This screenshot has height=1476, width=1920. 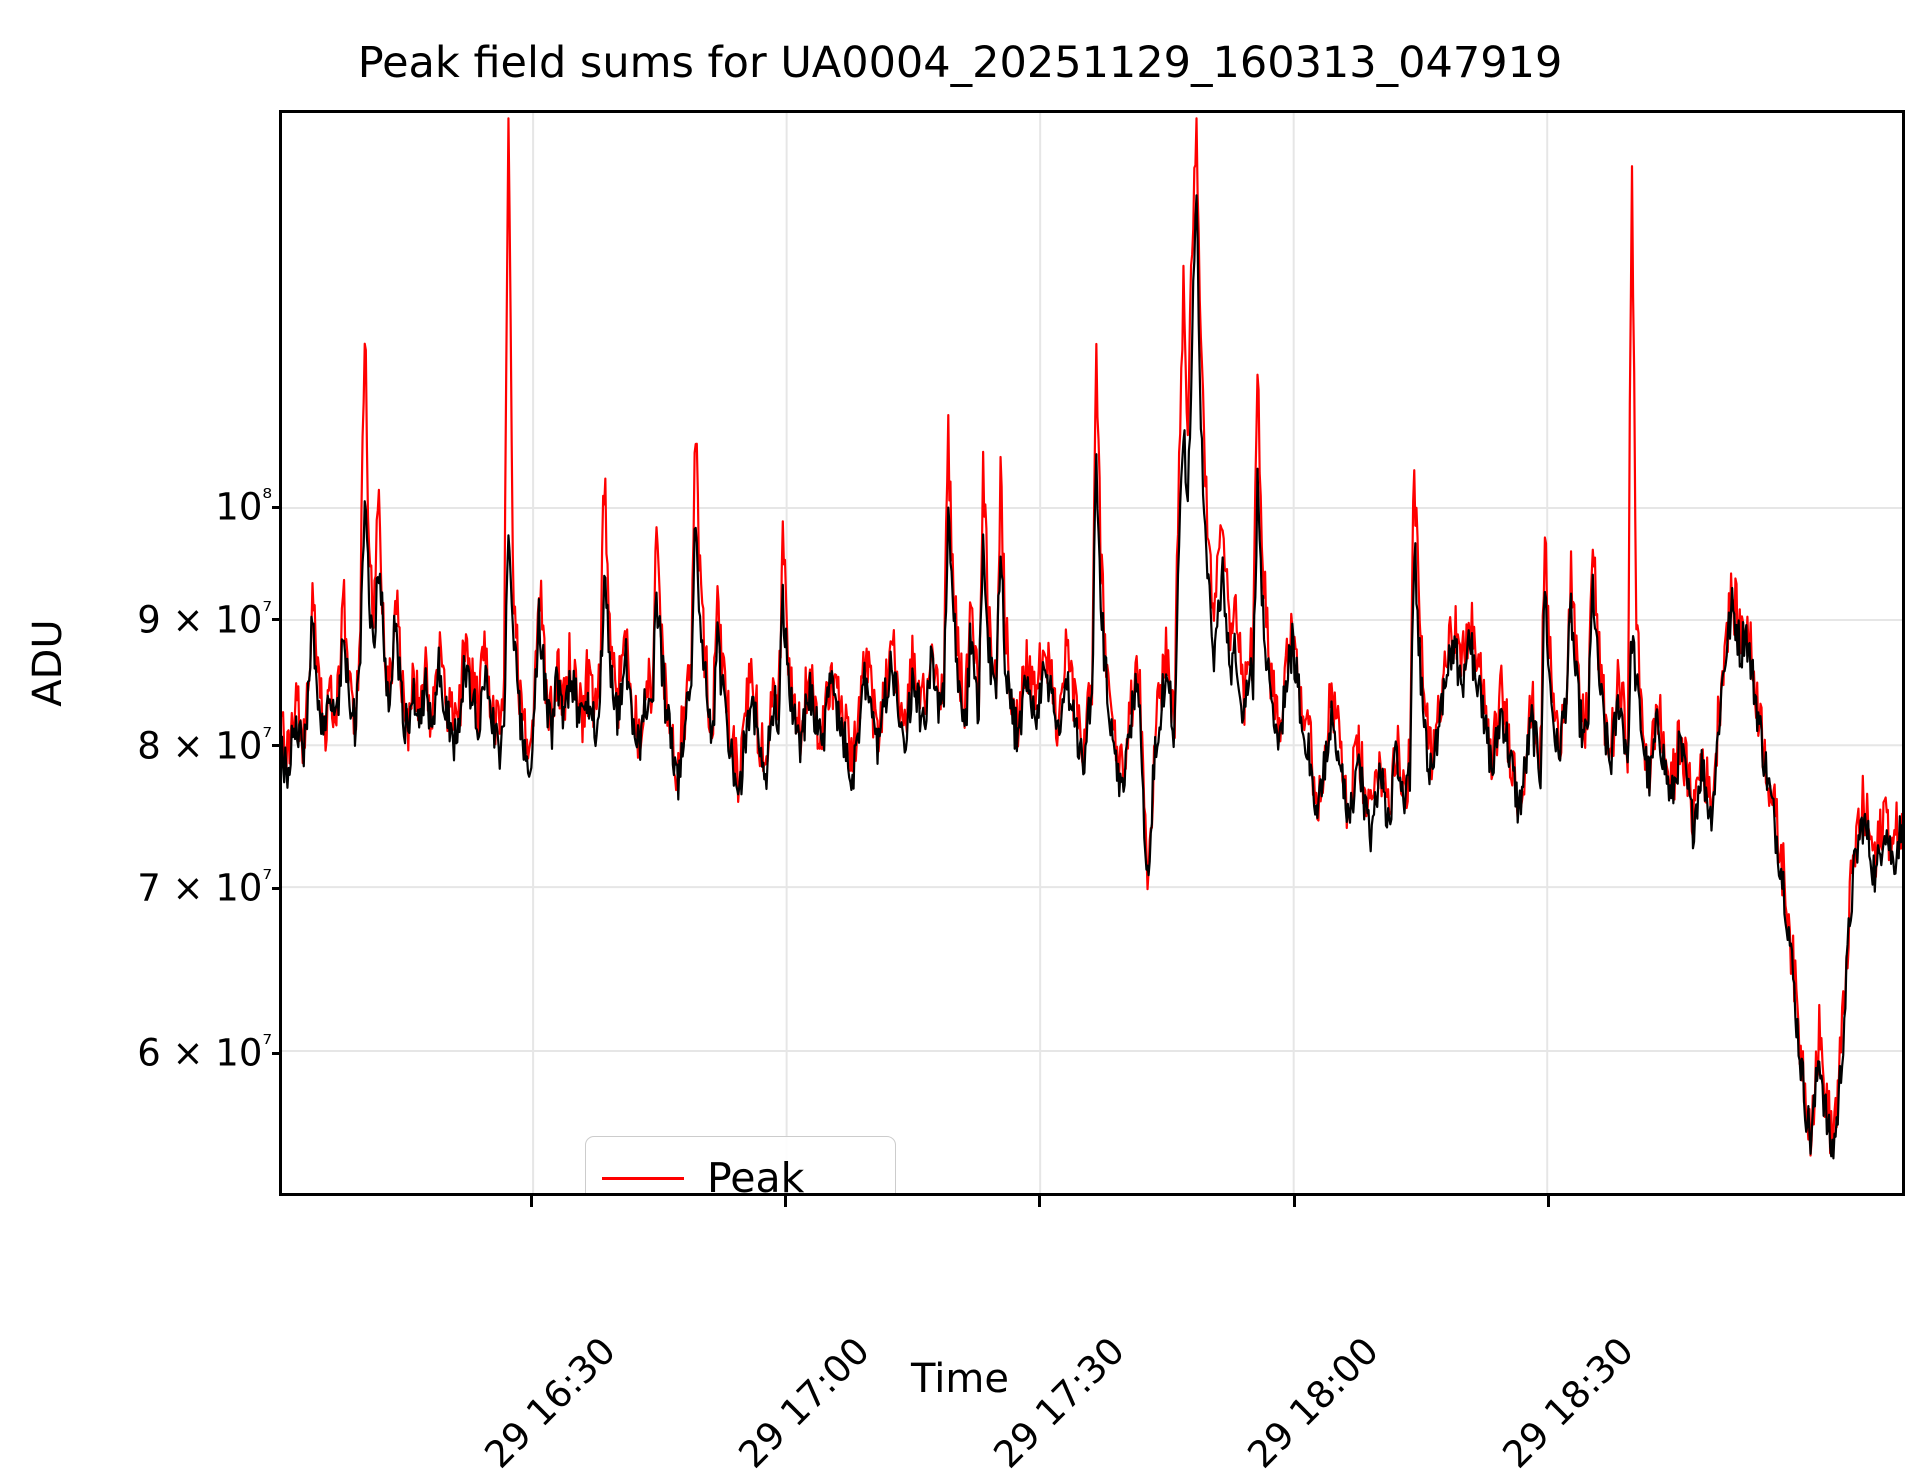 I want to click on y-tick-label: 6 × 10⁷, so click(x=204, y=1052).